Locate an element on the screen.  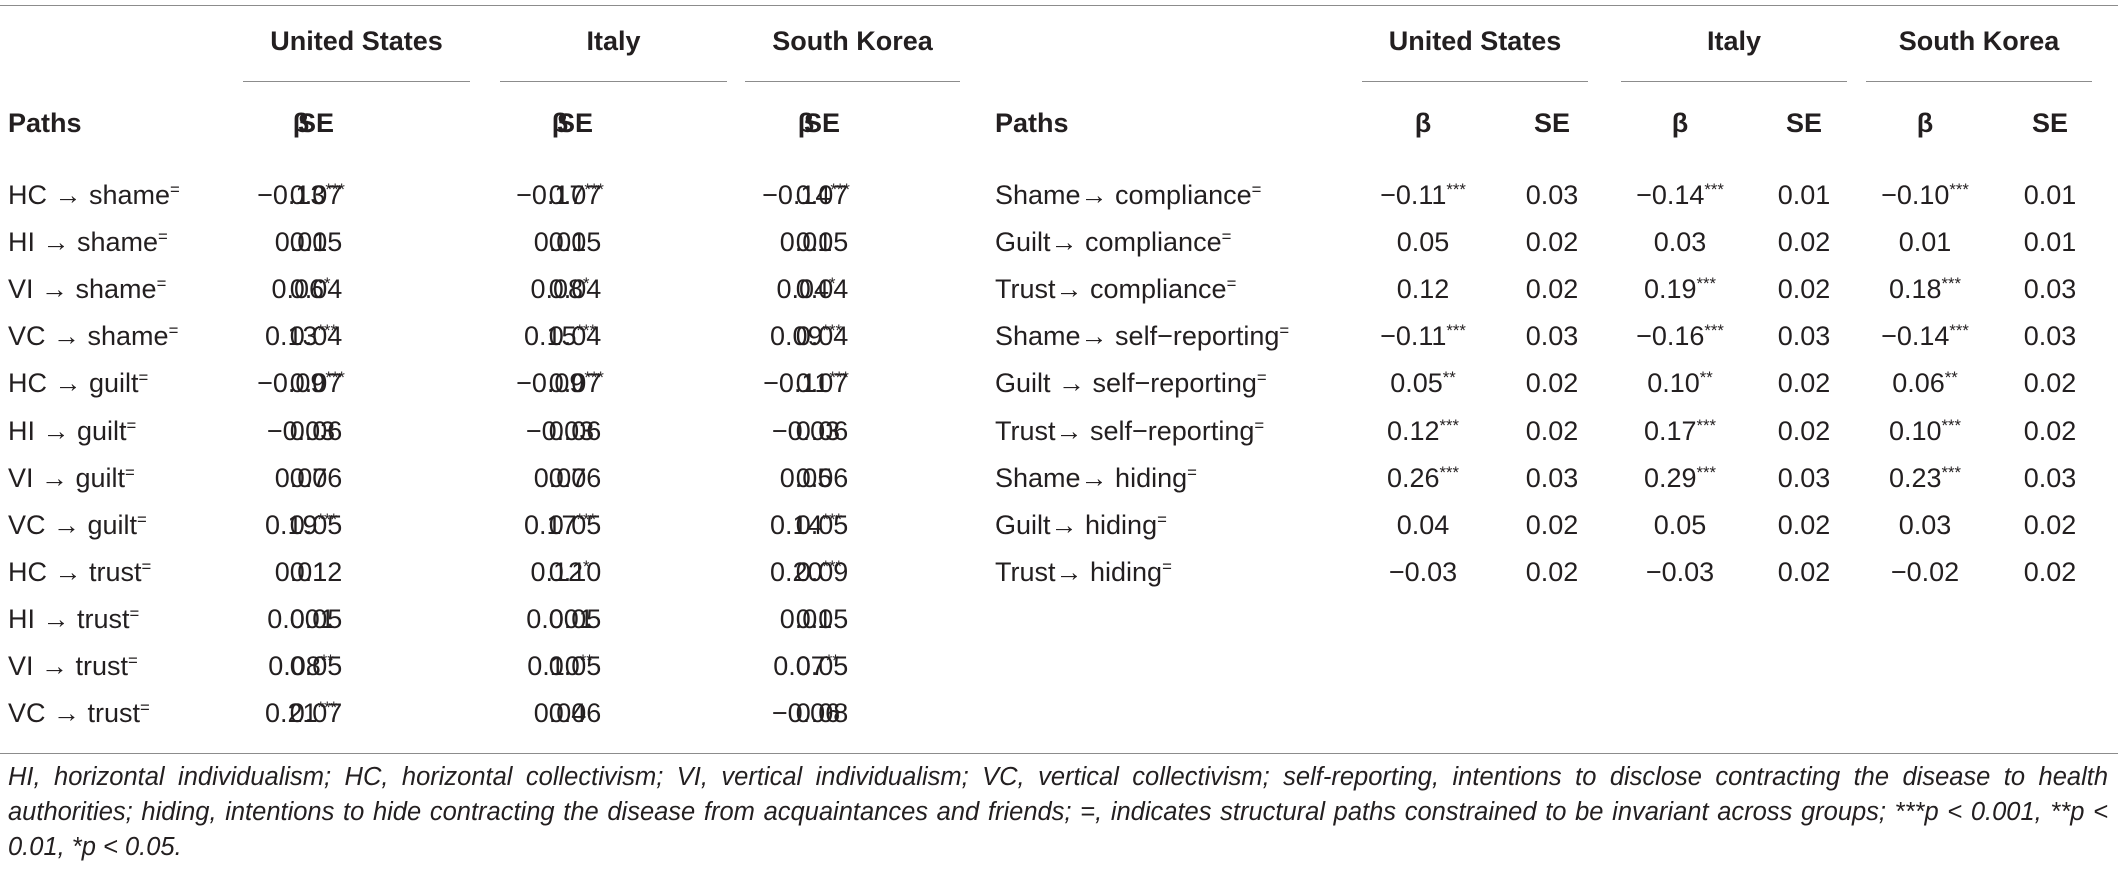
beta-number: 0.20 is located at coordinates (796, 572).